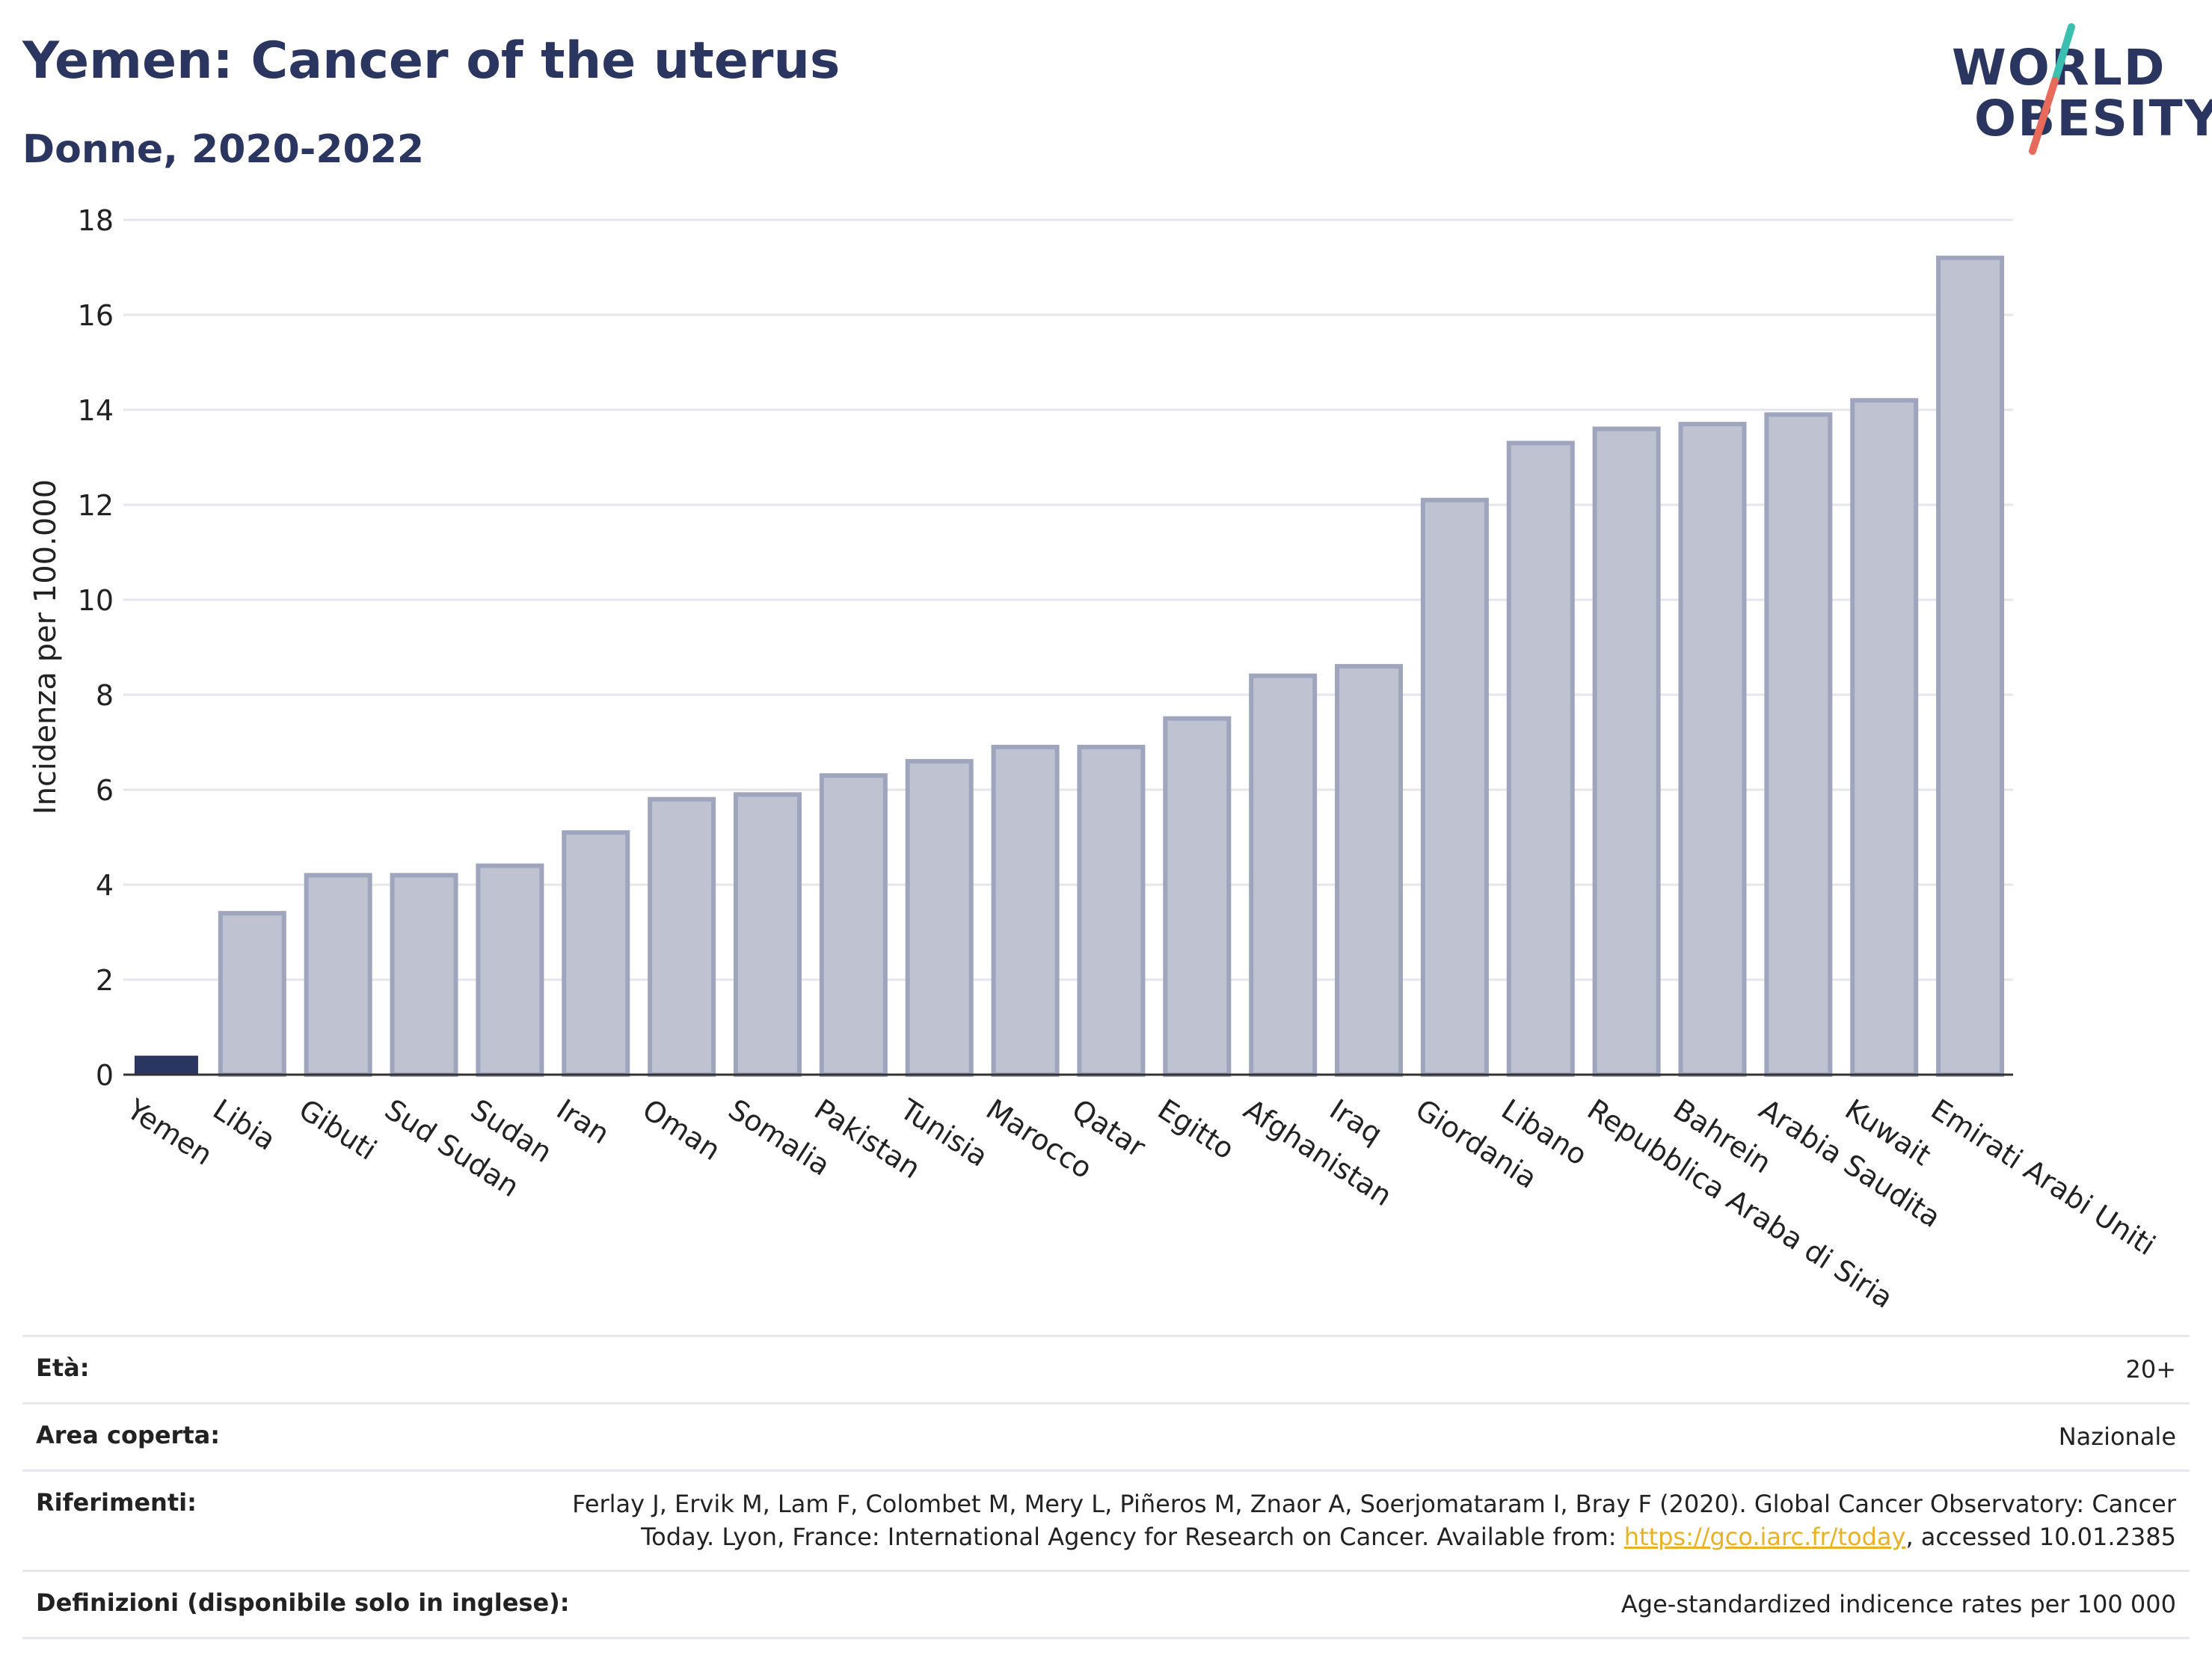 The image size is (2212, 1655). Describe the element at coordinates (105, 790) in the screenshot. I see `y-tick-label: 6` at that location.